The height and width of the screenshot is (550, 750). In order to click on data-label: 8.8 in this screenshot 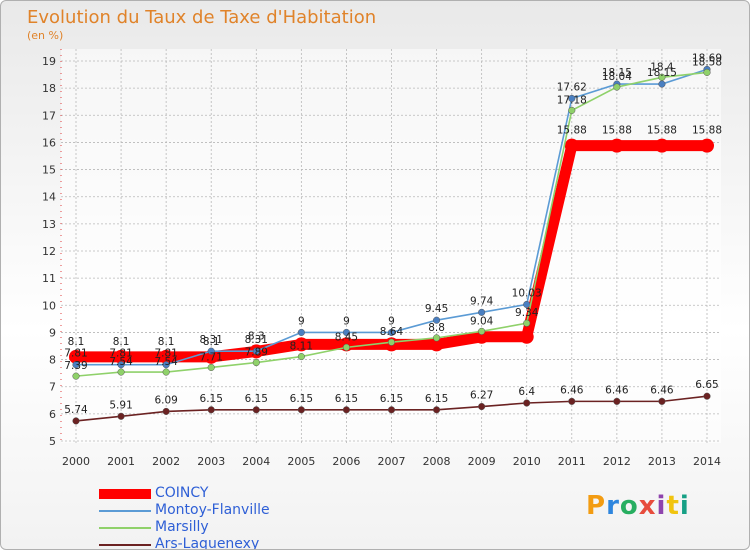, I will do `click(436, 328)`.